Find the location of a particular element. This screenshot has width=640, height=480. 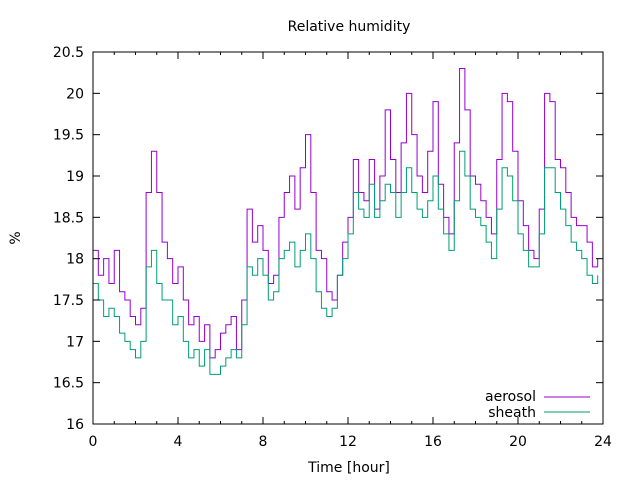

legend-label-aerosol: aerosol is located at coordinates (510, 397).